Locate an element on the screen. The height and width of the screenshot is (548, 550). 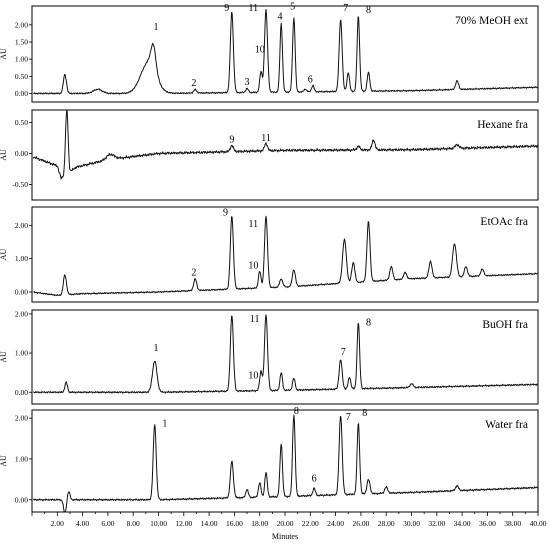
x-tick-label: 12.00 is located at coordinates (183, 523).